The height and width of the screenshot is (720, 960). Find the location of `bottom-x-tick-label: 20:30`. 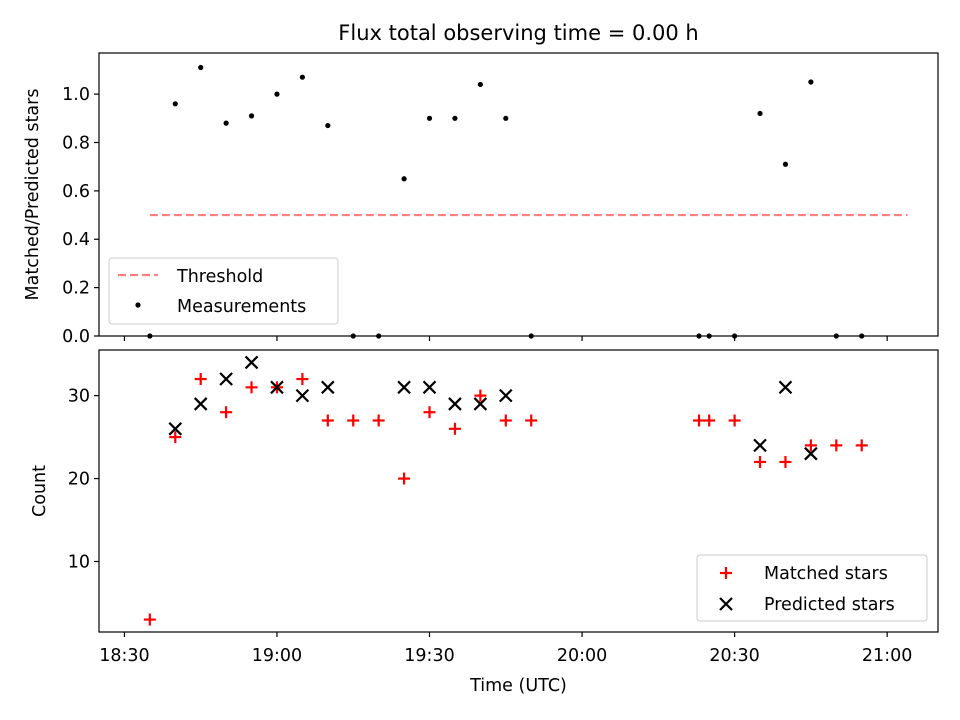

bottom-x-tick-label: 20:30 is located at coordinates (734, 656).